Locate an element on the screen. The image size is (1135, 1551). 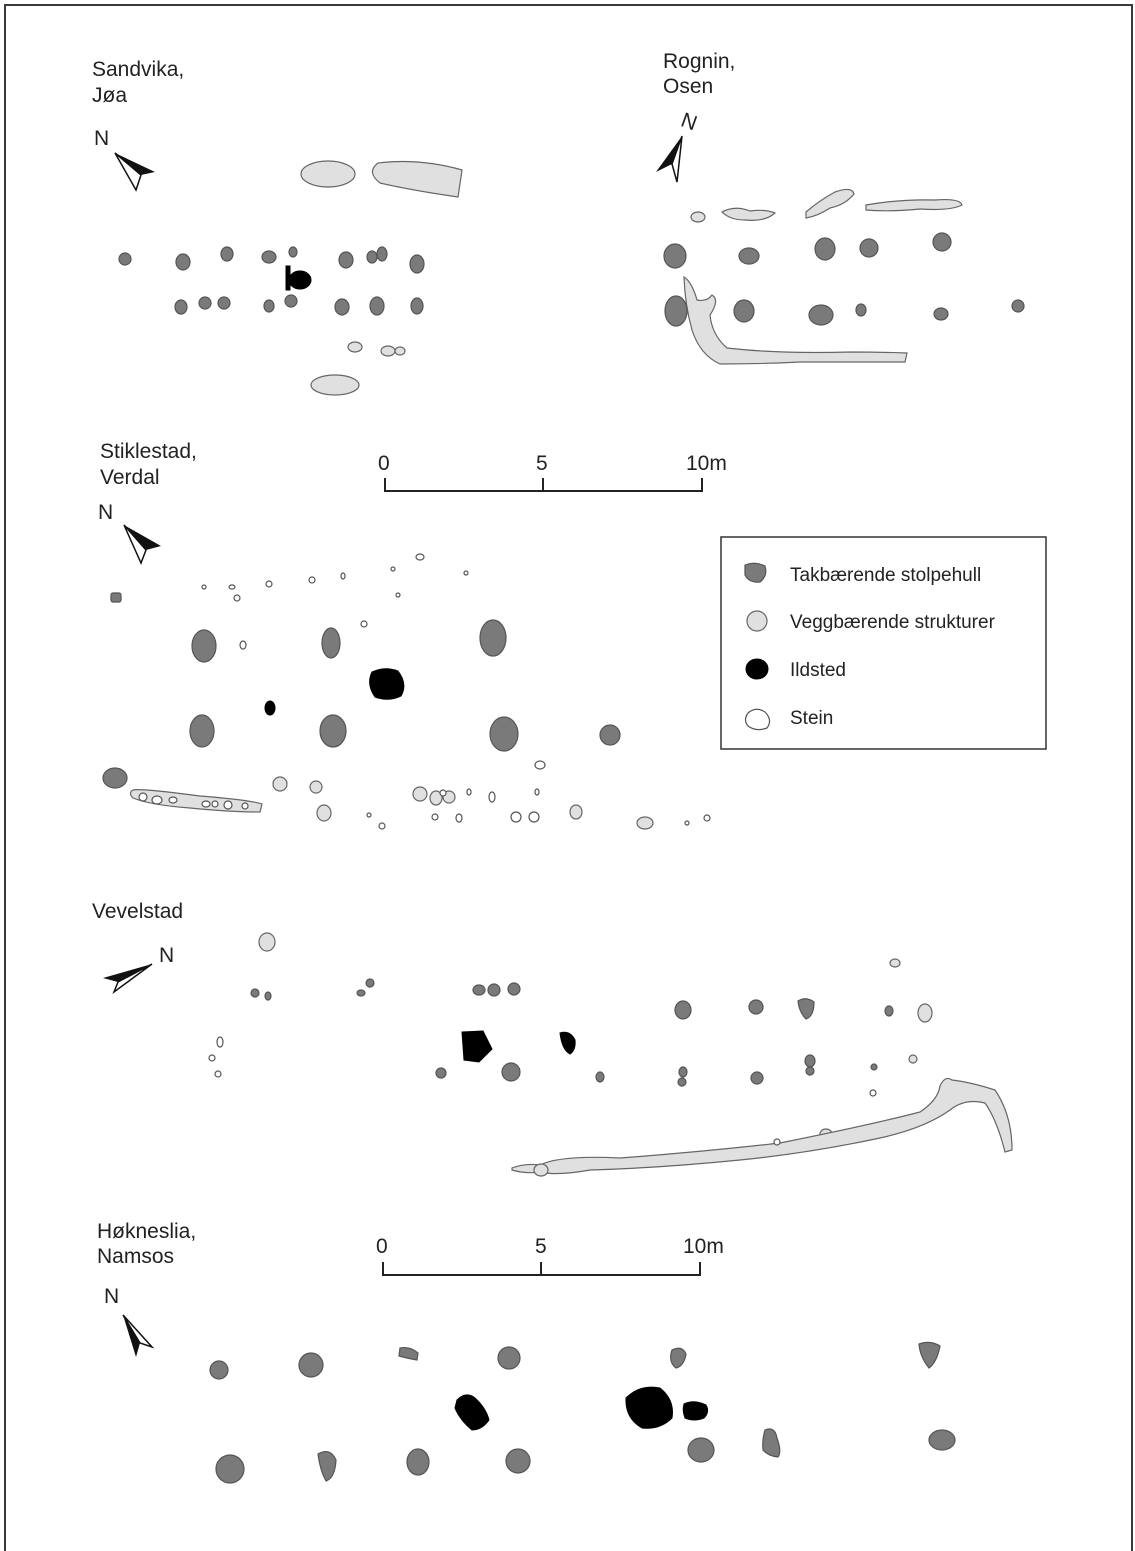
north-arrow-vevelstad: N is located at coordinates (138, 969).